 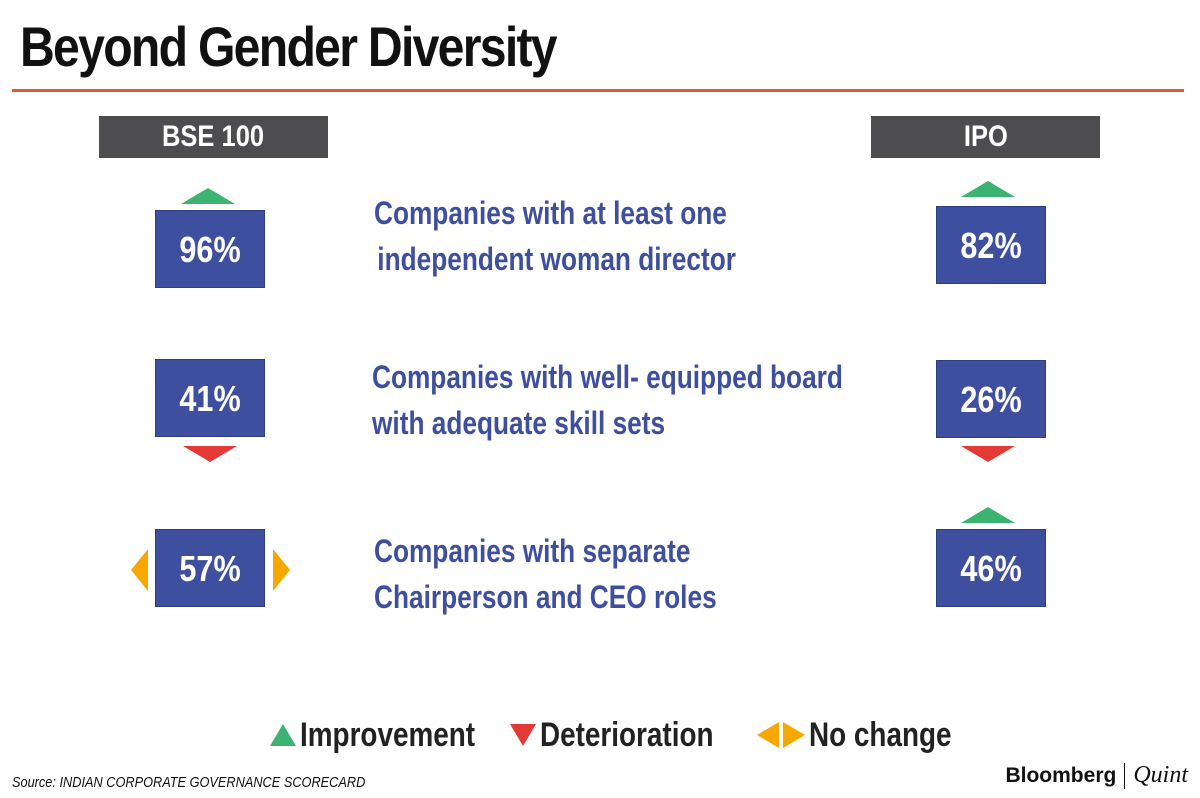 I want to click on bse-row2-deterioration-icon, so click(x=210, y=454).